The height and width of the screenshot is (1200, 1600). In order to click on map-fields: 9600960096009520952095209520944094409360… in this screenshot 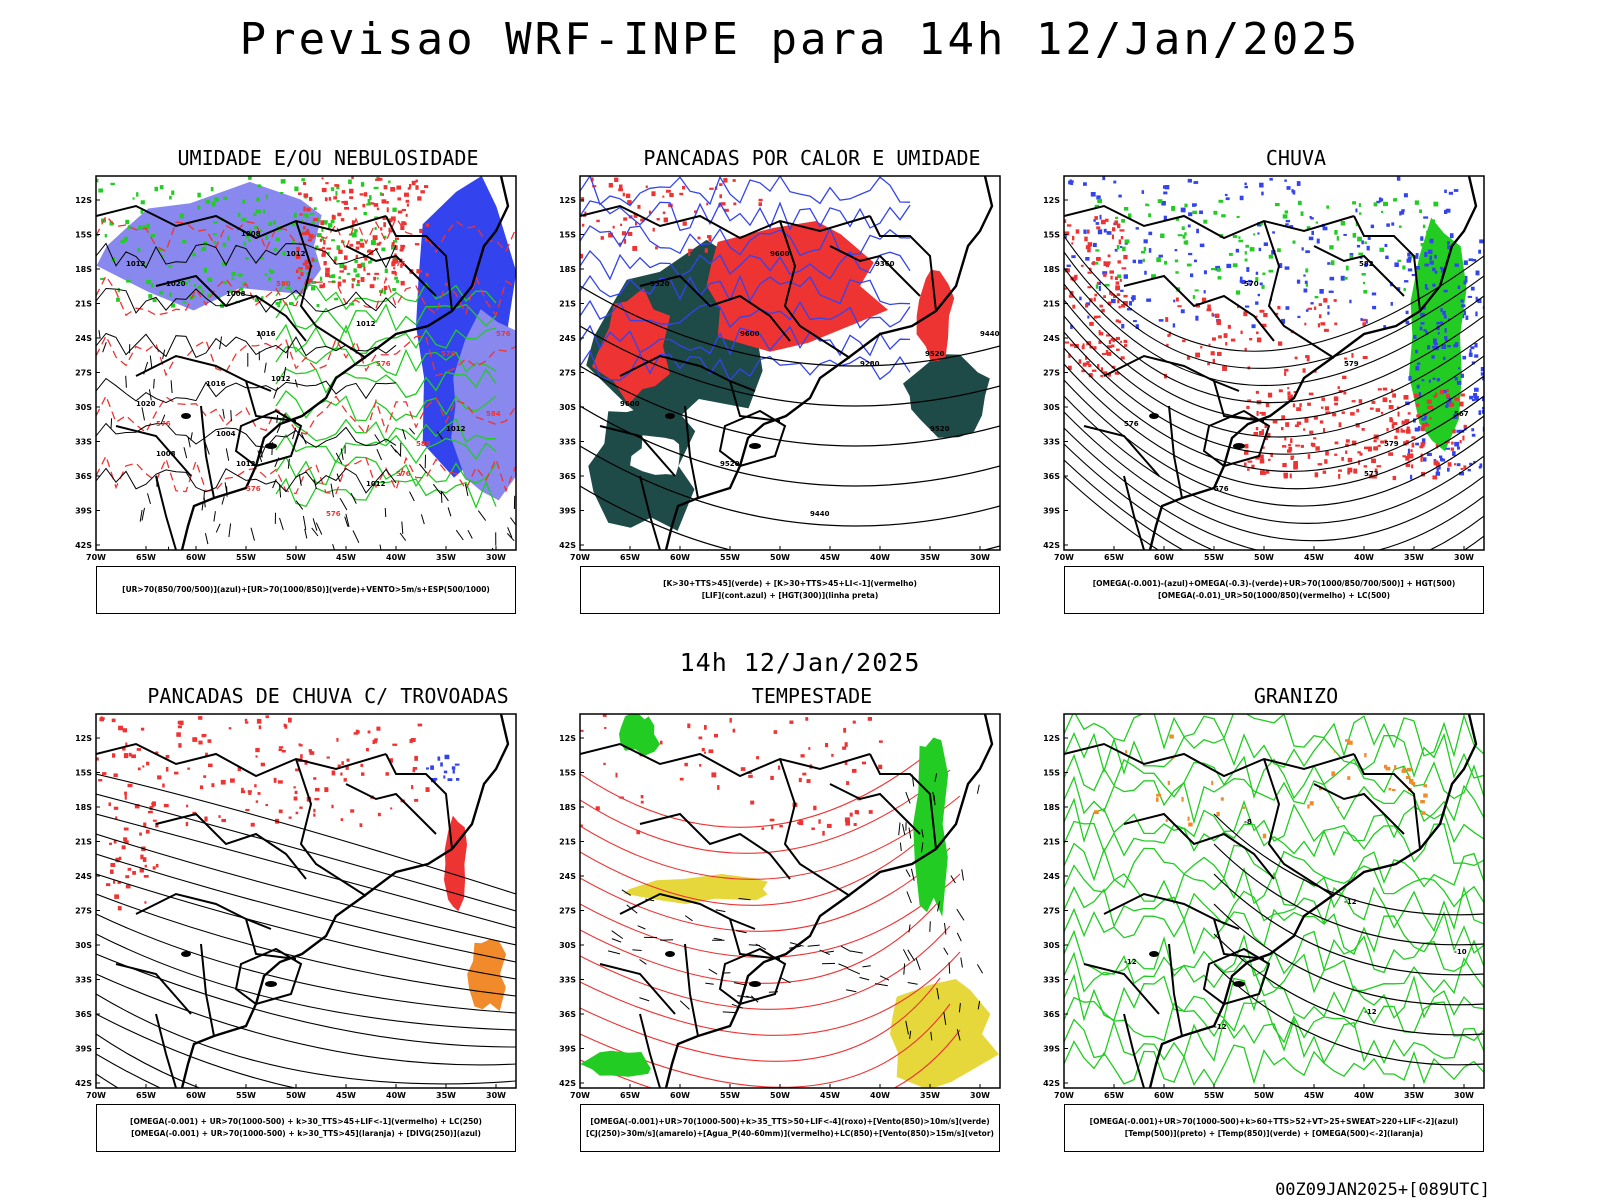, I will do `click(790, 363)`.